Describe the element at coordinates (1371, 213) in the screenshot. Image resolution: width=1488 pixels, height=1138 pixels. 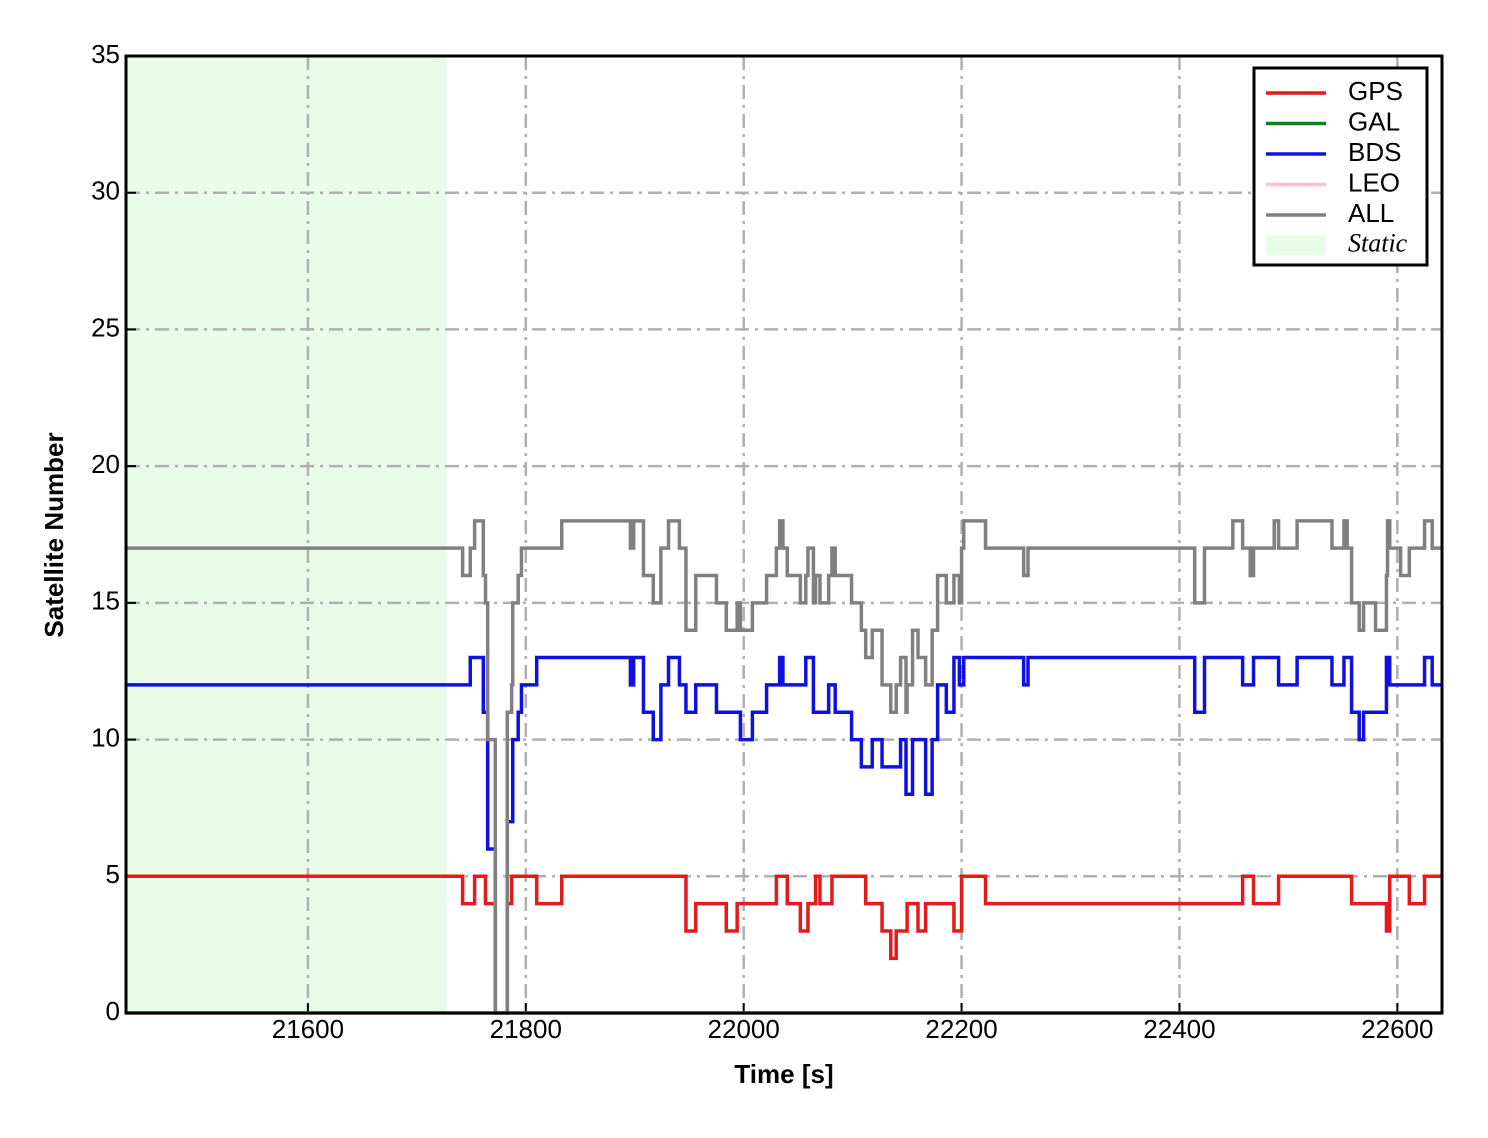
I see `legend-label: ALL` at that location.